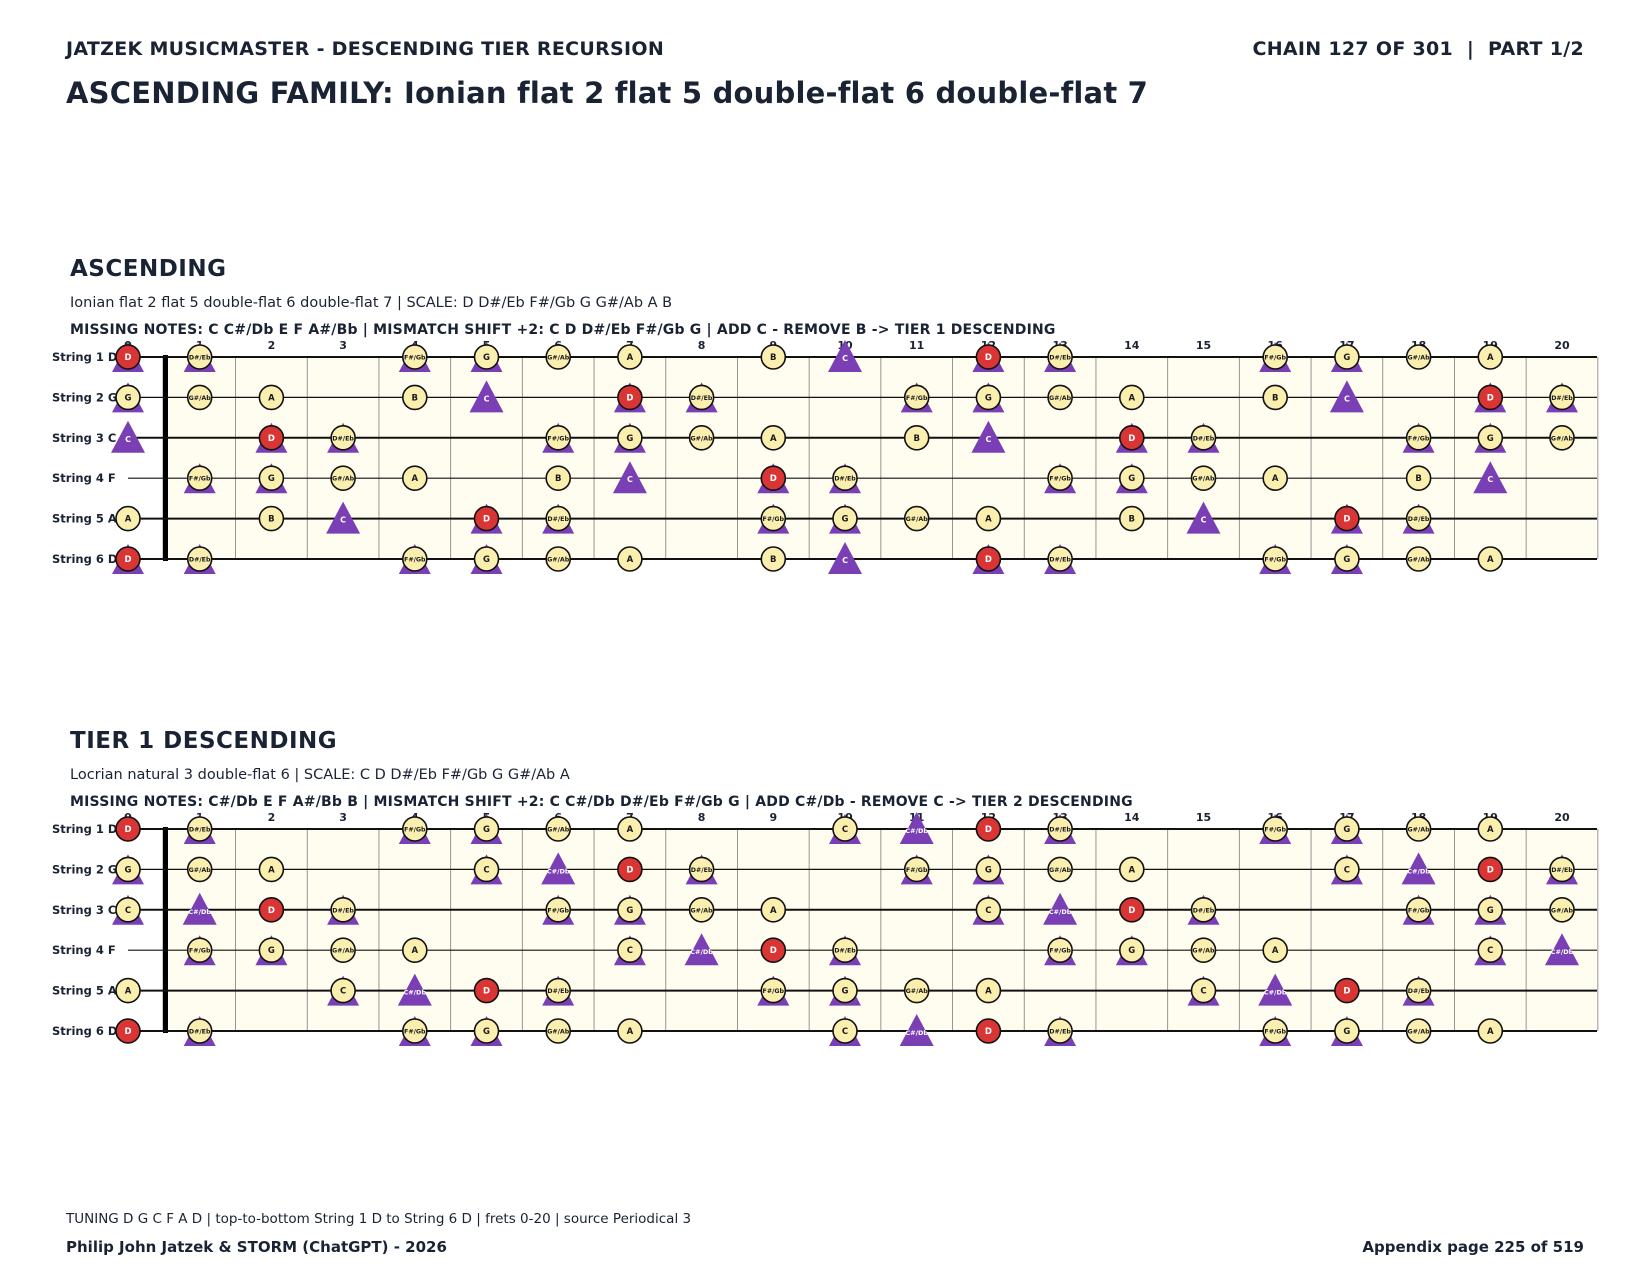 The width and height of the screenshot is (1650, 1275). I want to click on fret-number: 14, so click(1132, 817).